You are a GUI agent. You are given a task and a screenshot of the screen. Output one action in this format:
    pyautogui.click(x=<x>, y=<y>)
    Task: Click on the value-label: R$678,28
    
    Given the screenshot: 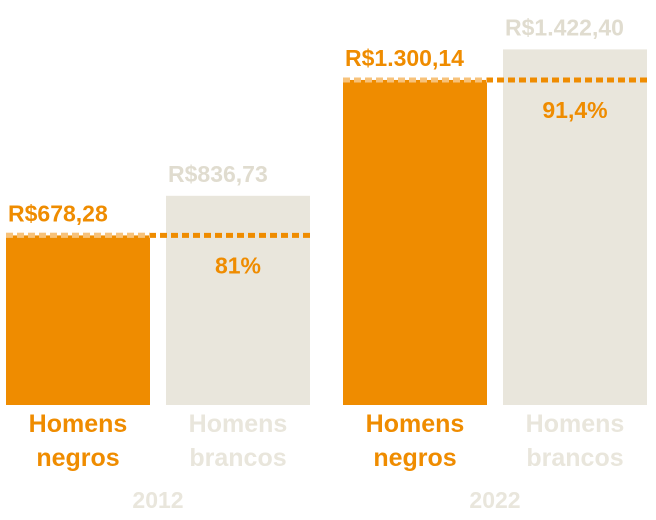 What is the action you would take?
    pyautogui.click(x=58, y=214)
    